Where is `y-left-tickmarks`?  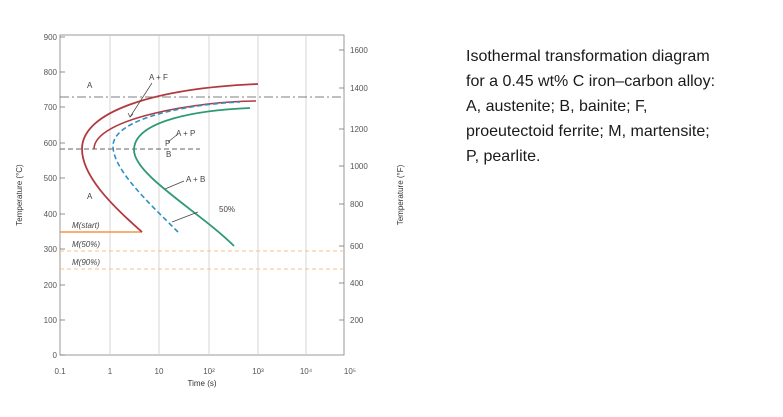 y-left-tickmarks is located at coordinates (62, 196).